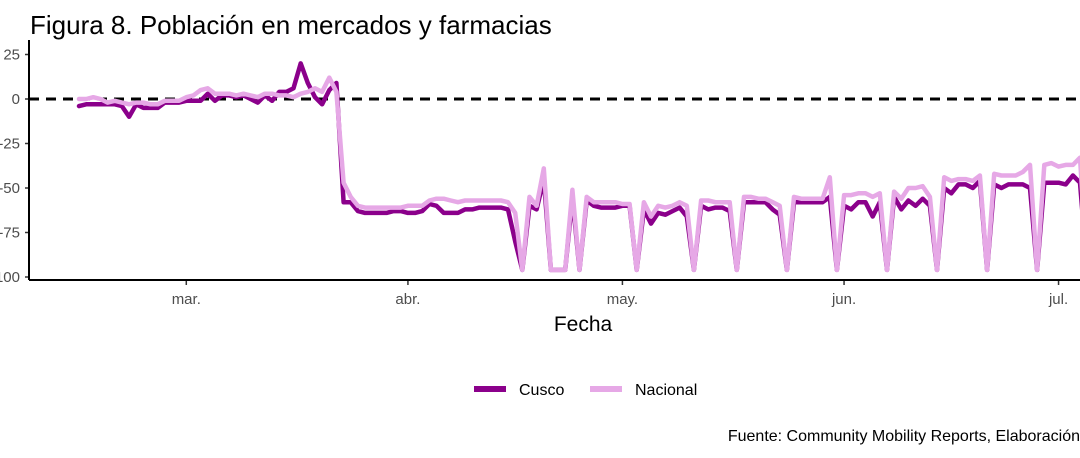 This screenshot has height=458, width=1080. Describe the element at coordinates (541, 390) in the screenshot. I see `legend-label: Cusco` at that location.